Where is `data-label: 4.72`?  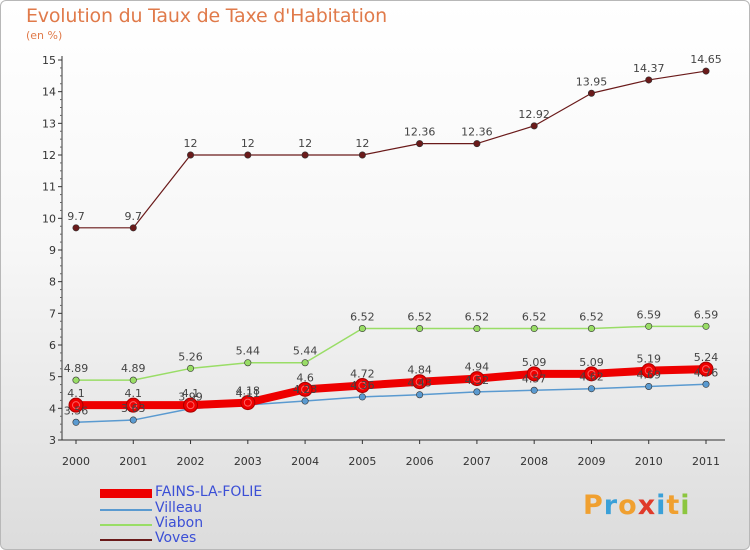
data-label: 4.72 is located at coordinates (362, 374).